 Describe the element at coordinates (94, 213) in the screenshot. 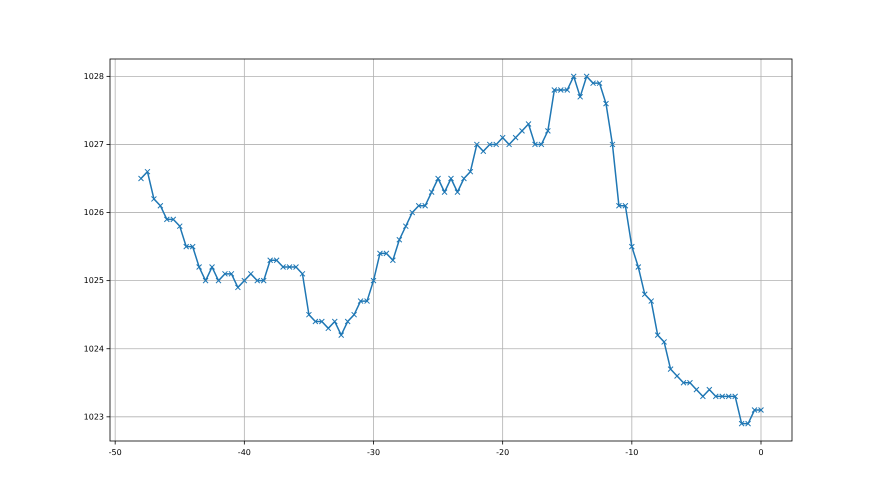

I see `y-tick-label: 1026` at that location.